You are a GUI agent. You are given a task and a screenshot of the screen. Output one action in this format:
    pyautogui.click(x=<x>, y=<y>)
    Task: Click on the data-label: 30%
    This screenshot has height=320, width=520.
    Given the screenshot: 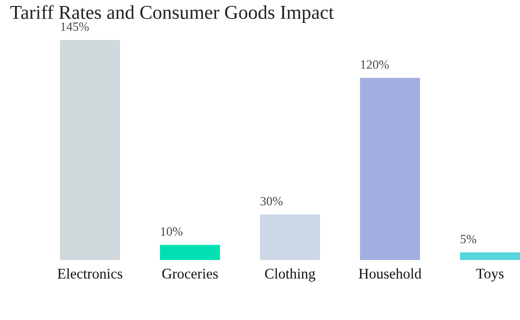 What is the action you would take?
    pyautogui.click(x=271, y=201)
    